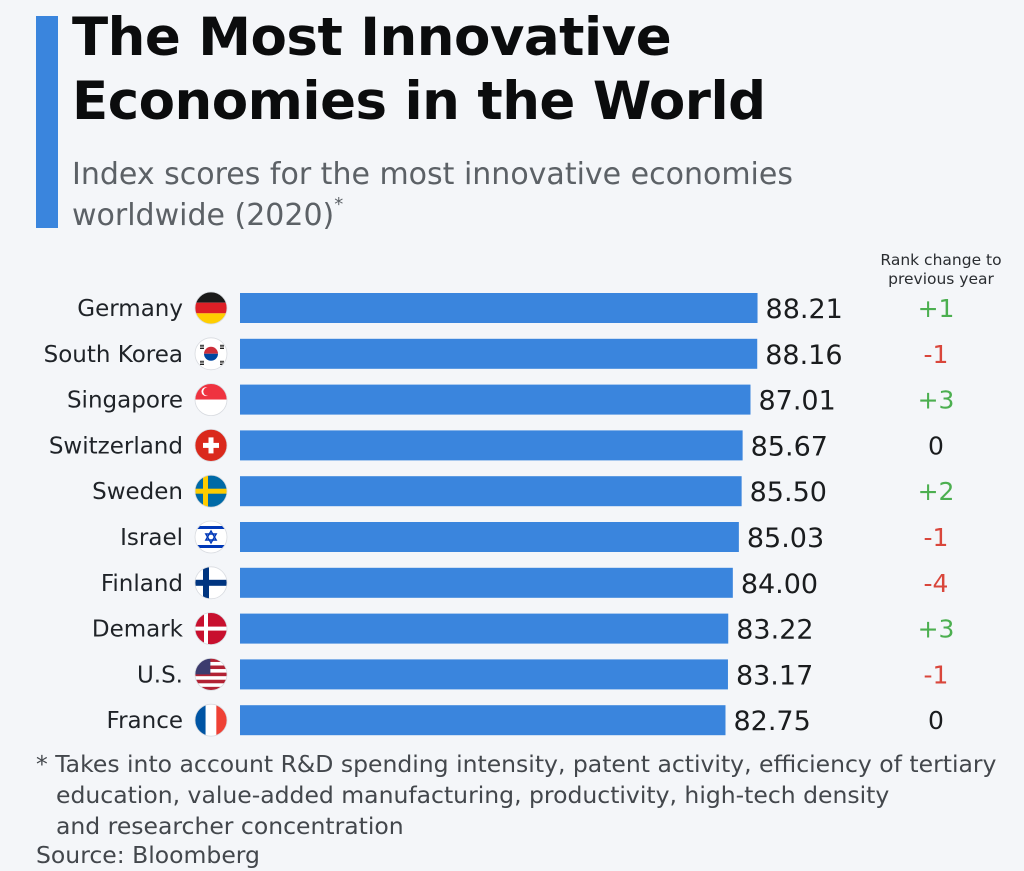  Describe the element at coordinates (372, 37) in the screenshot. I see `chart-title-line-1: The Most Innovative` at that location.